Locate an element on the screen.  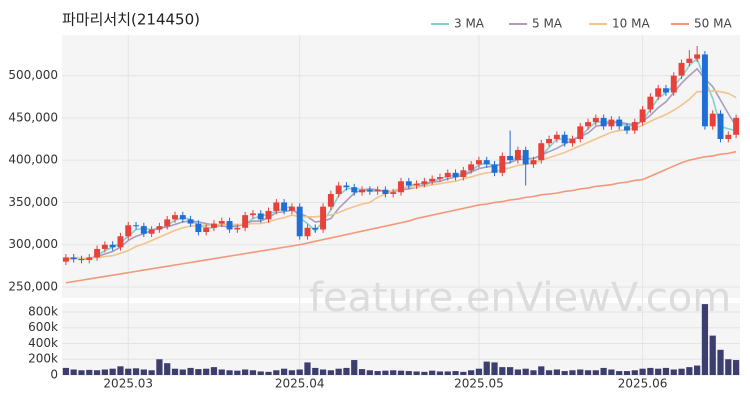
legend-label: 50 MA is located at coordinates (713, 24).